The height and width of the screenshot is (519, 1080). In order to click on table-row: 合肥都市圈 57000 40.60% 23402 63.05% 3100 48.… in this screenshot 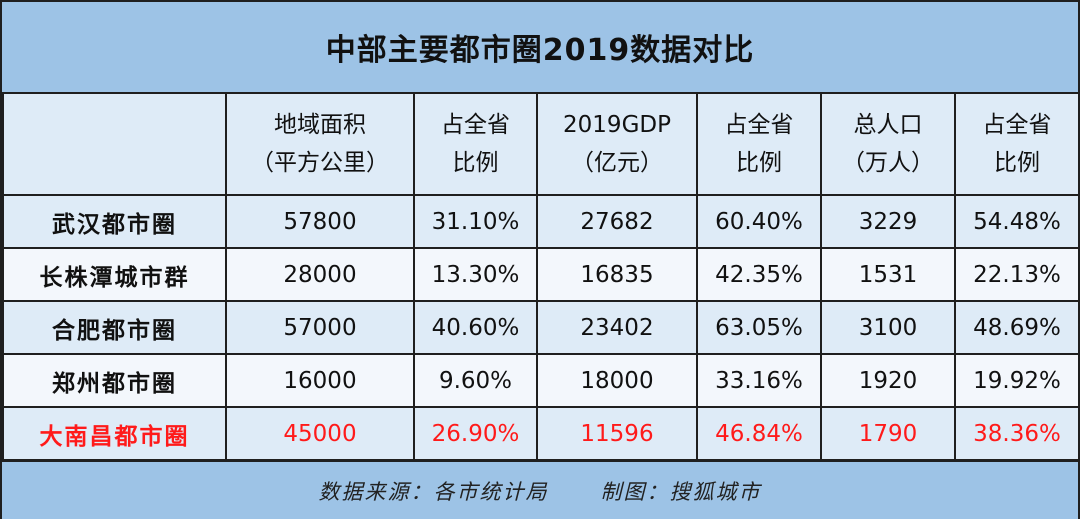, I will do `click(541, 327)`.